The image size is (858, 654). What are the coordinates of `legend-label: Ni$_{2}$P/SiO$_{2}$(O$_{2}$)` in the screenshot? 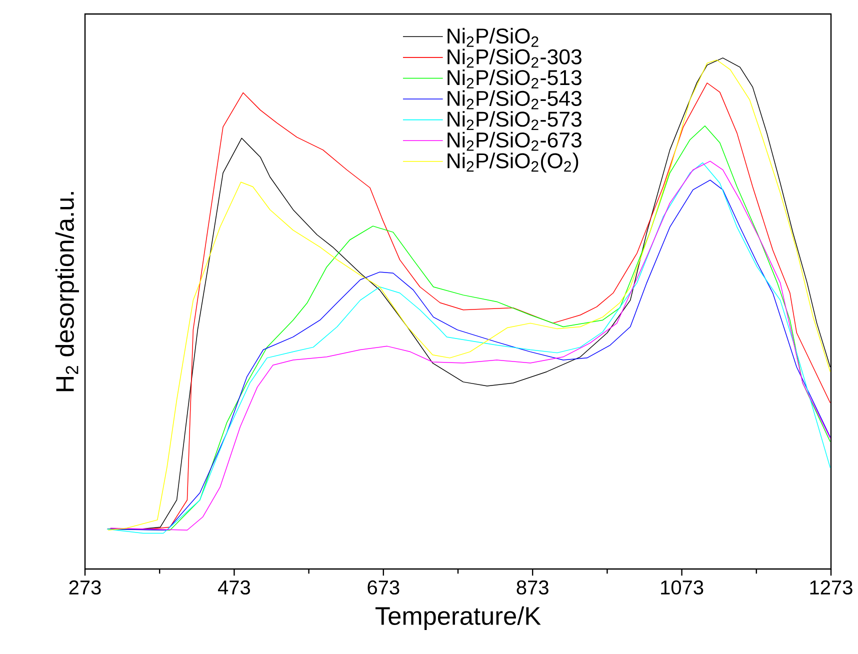 It's located at (513, 162).